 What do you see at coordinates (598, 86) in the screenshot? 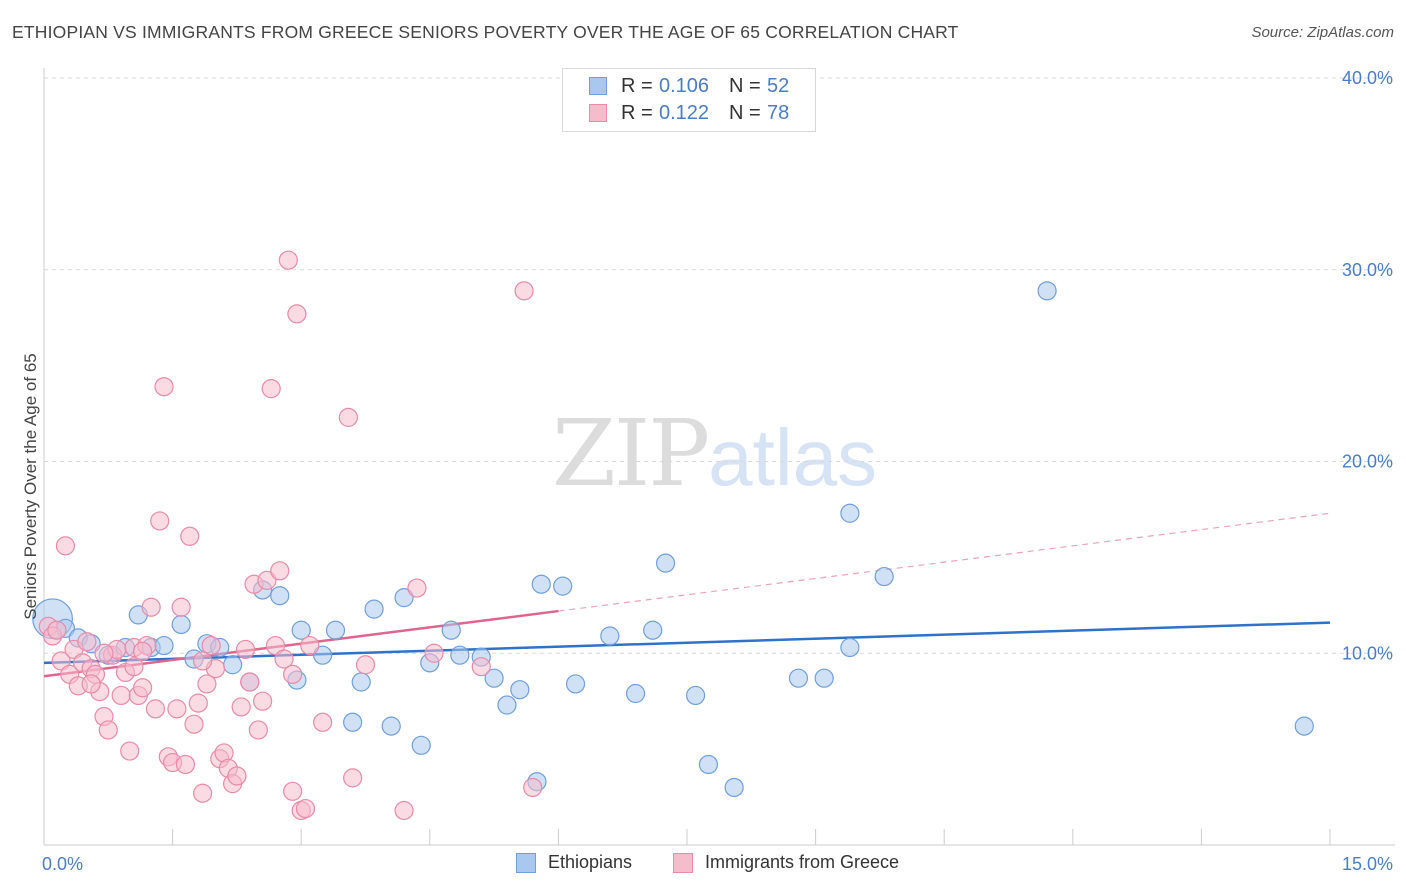
I see `legend-swatch-blue` at bounding box center [598, 86].